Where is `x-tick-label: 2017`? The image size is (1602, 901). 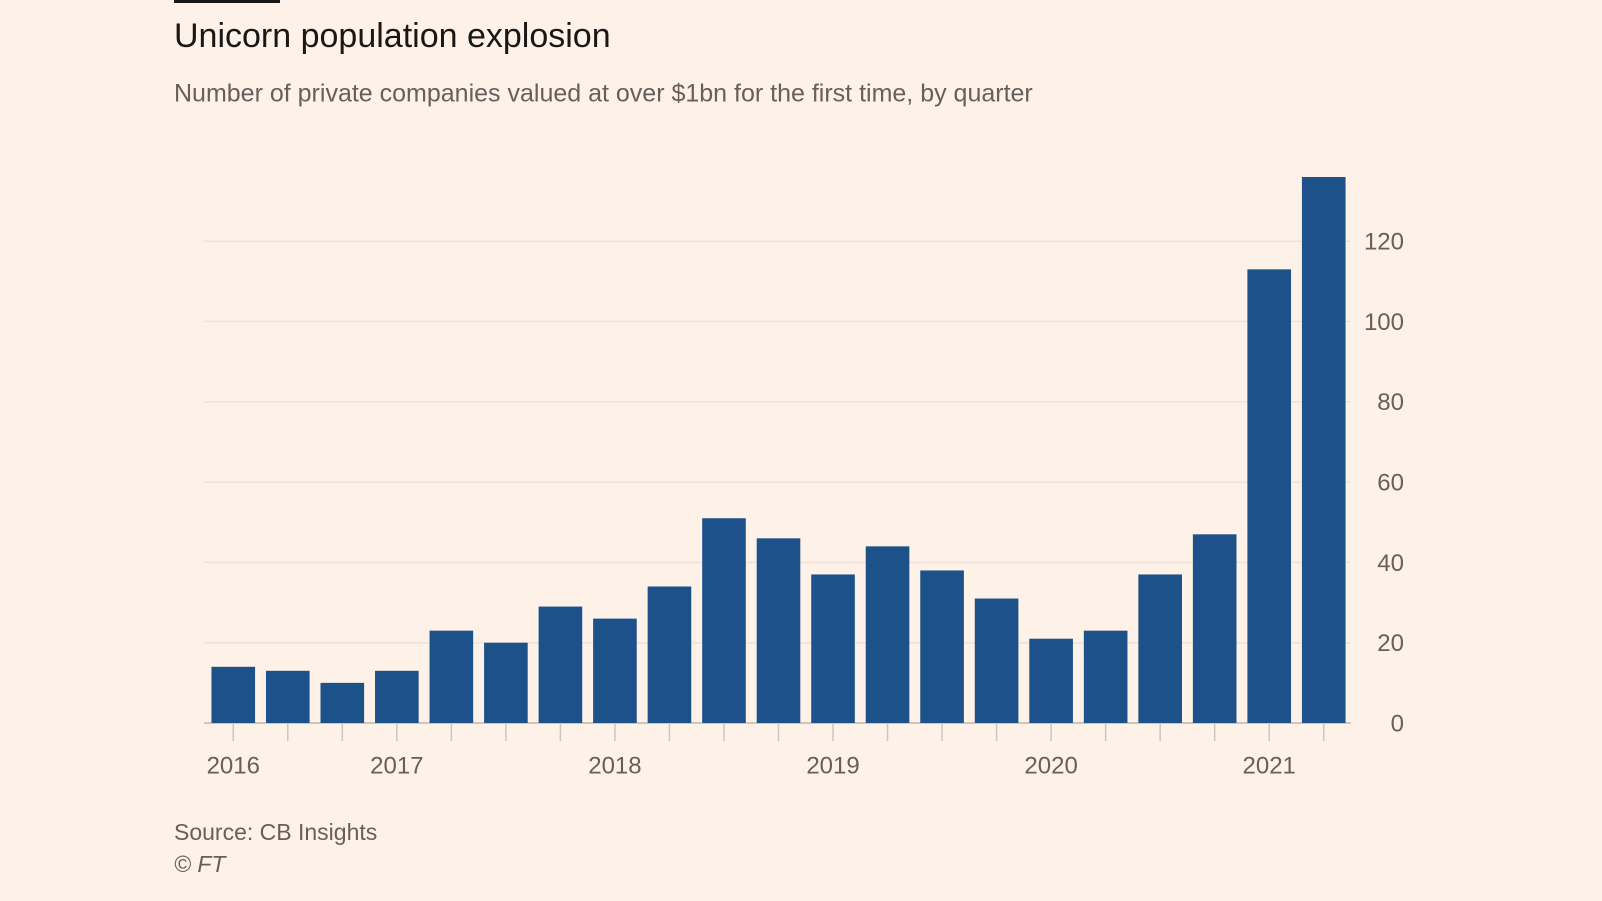
x-tick-label: 2017 is located at coordinates (396, 765).